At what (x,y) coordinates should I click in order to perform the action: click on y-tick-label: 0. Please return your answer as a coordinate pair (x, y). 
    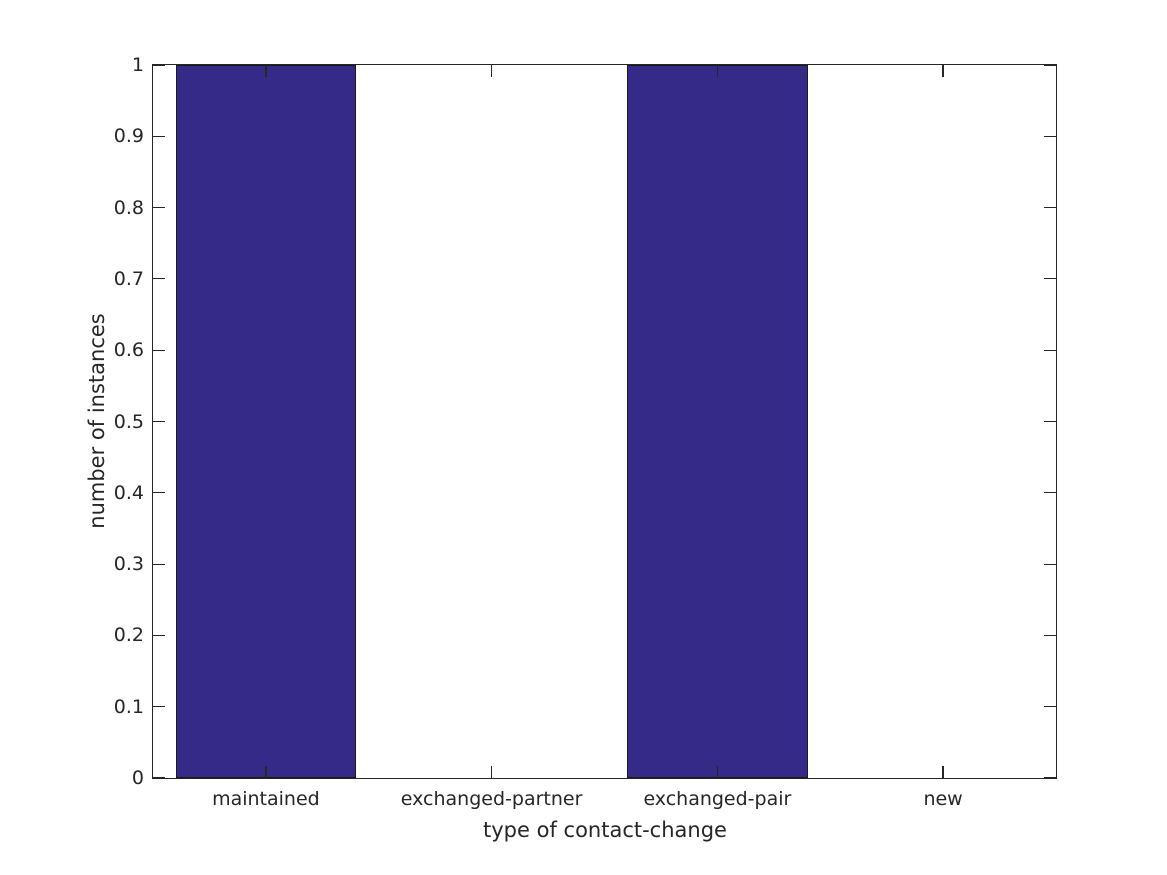
    Looking at the image, I should click on (137, 778).